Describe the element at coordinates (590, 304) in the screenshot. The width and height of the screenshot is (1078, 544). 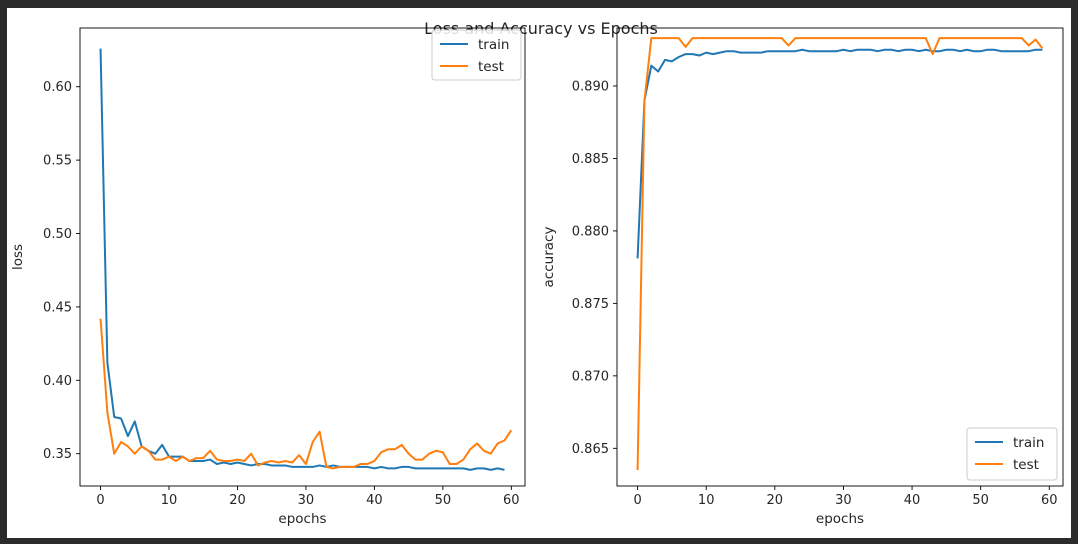
I see `y-tick-label: 0.875` at that location.